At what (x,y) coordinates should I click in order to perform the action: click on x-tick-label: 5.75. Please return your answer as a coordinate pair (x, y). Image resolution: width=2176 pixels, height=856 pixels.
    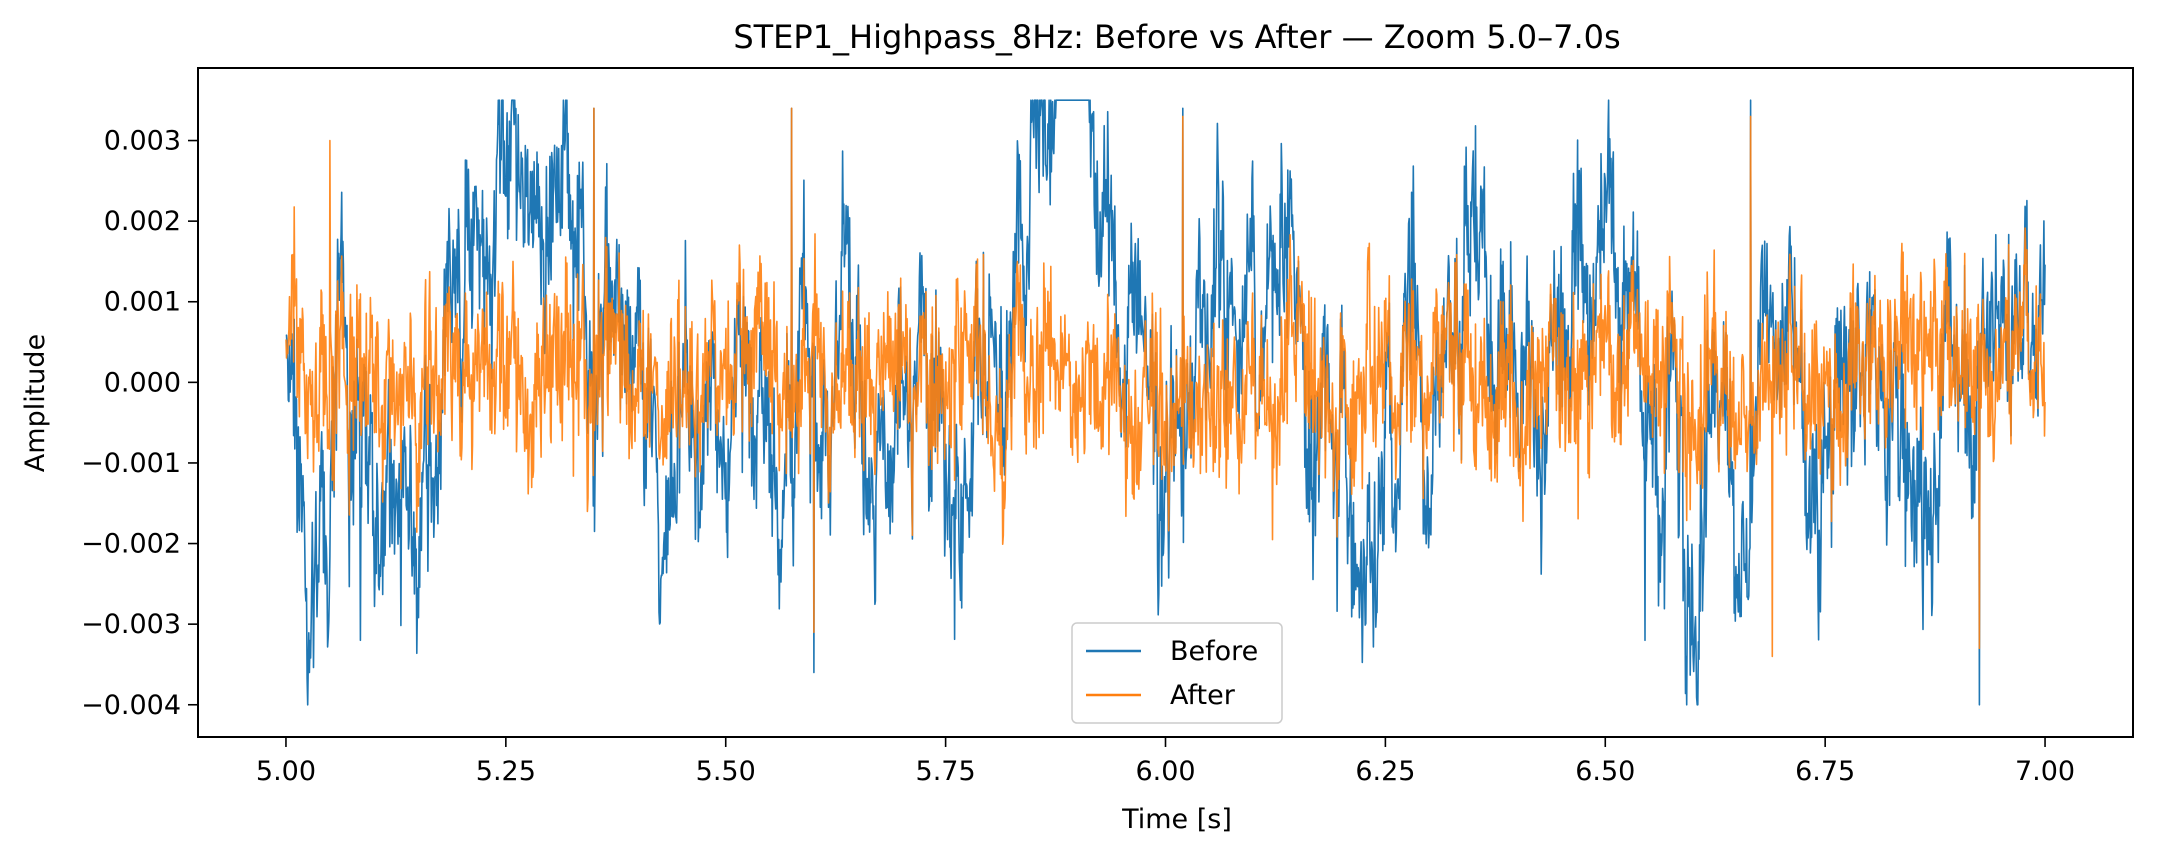
    Looking at the image, I should click on (946, 771).